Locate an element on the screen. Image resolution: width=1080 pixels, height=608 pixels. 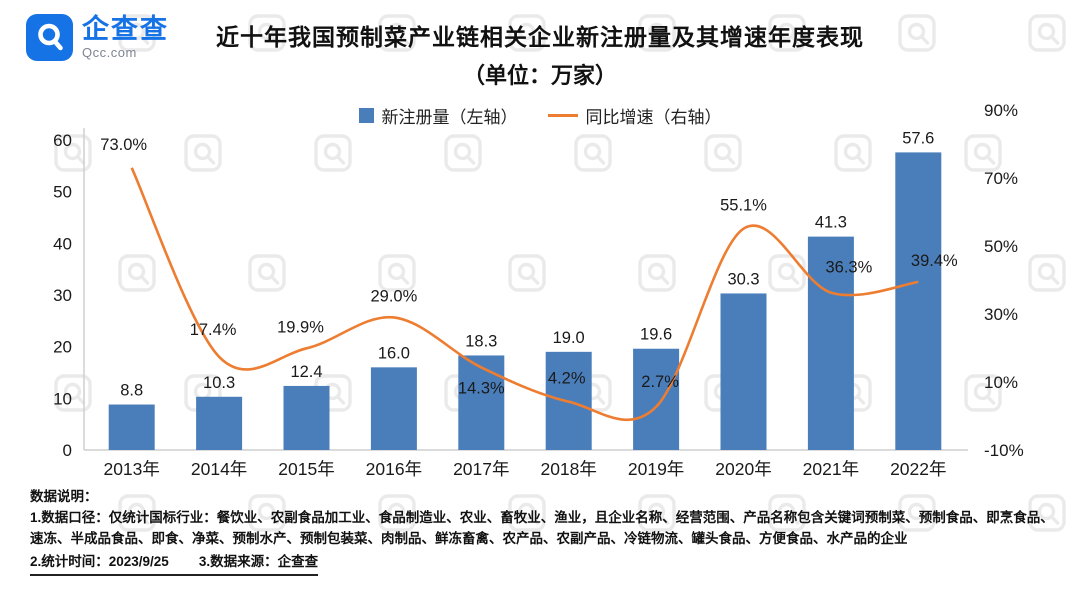
footer-last-line: 2.统计时间：2023/9/25 3.数据来源：企查查 is located at coordinates (174, 564).